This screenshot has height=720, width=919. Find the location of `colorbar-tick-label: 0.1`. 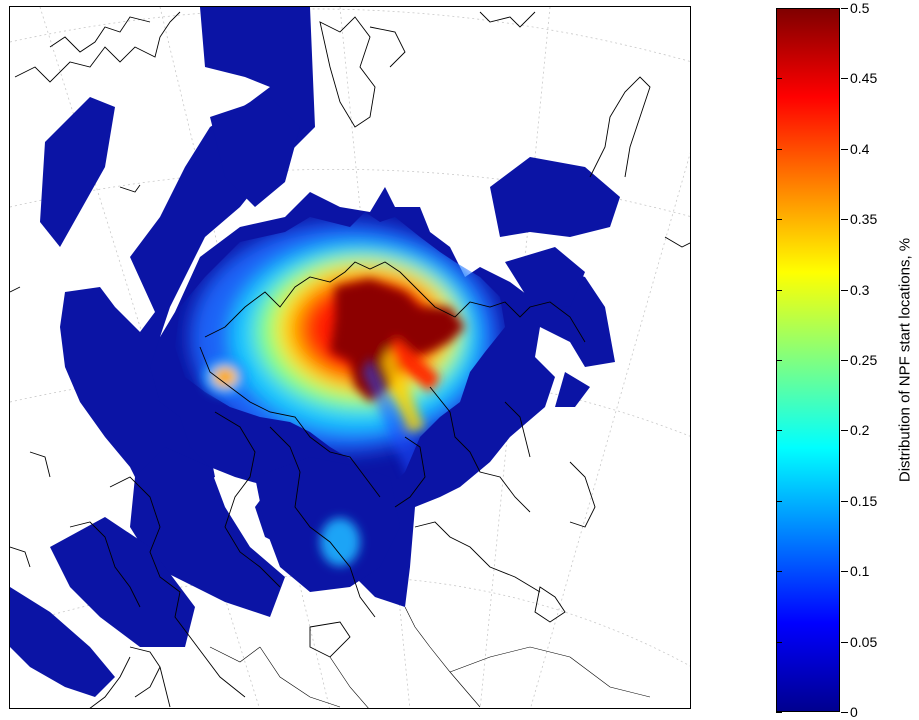

colorbar-tick-label: 0.1 is located at coordinates (860, 571).